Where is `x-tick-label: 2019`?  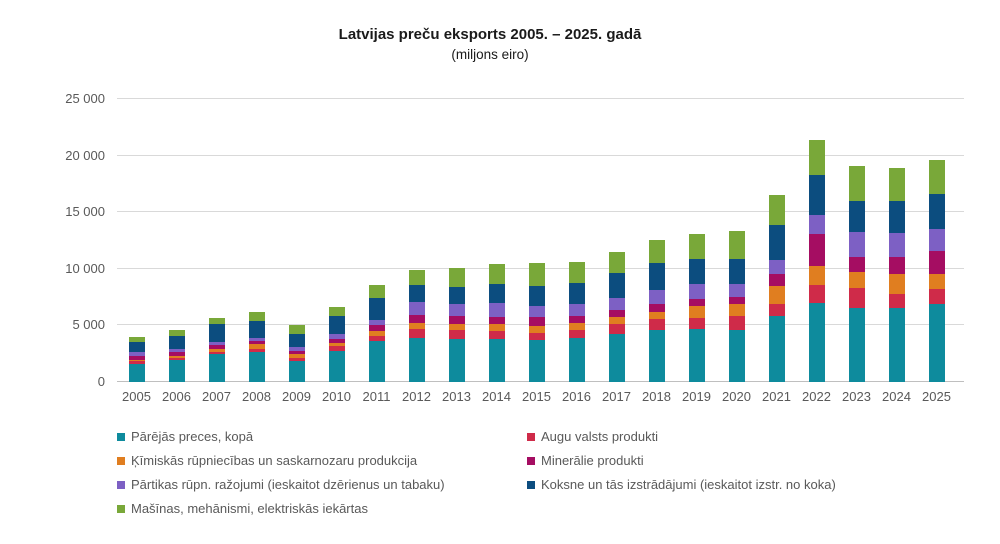 x-tick-label: 2019 is located at coordinates (696, 396).